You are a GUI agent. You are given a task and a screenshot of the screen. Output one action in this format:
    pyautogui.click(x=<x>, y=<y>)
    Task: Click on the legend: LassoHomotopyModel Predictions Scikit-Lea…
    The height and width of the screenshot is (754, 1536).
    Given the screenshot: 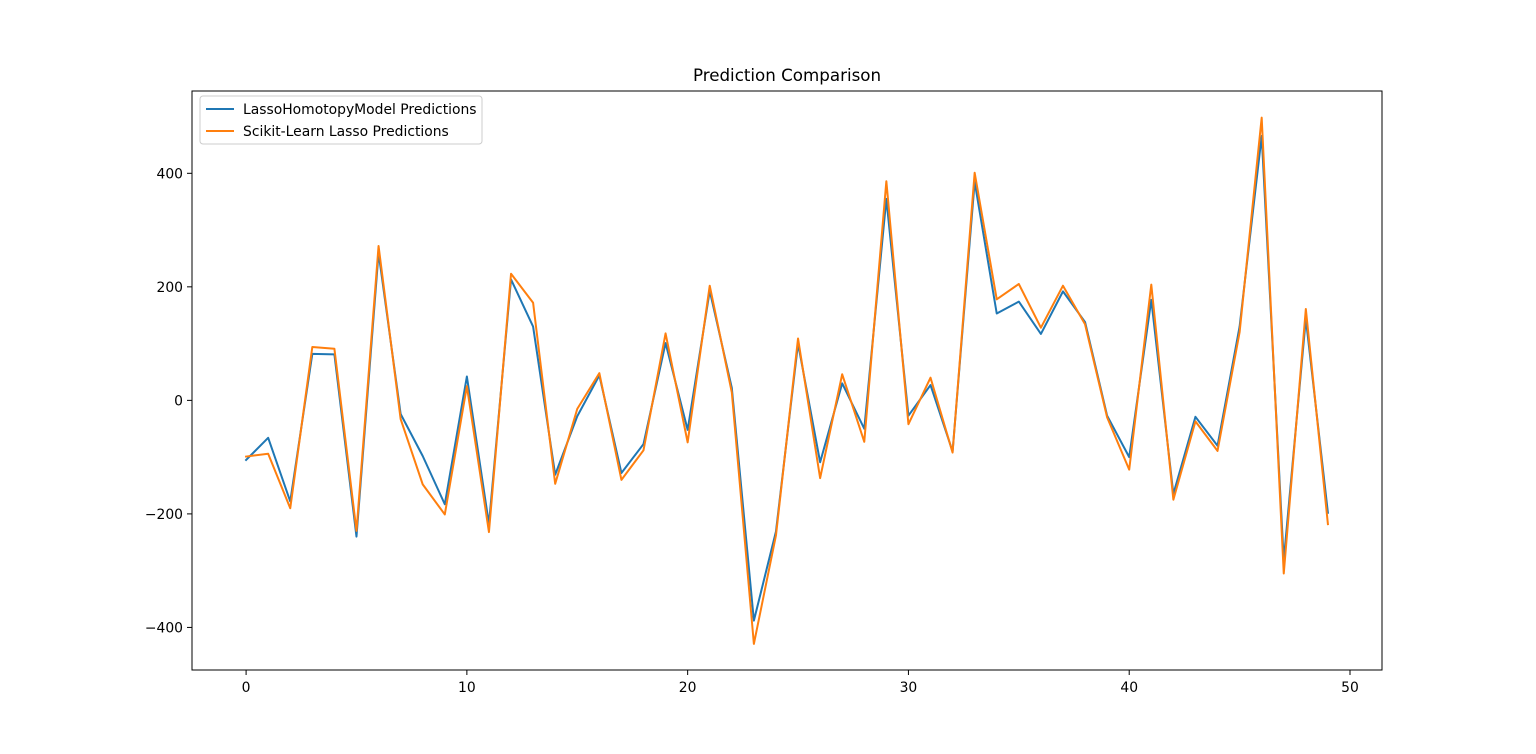 What is the action you would take?
    pyautogui.click(x=341, y=120)
    